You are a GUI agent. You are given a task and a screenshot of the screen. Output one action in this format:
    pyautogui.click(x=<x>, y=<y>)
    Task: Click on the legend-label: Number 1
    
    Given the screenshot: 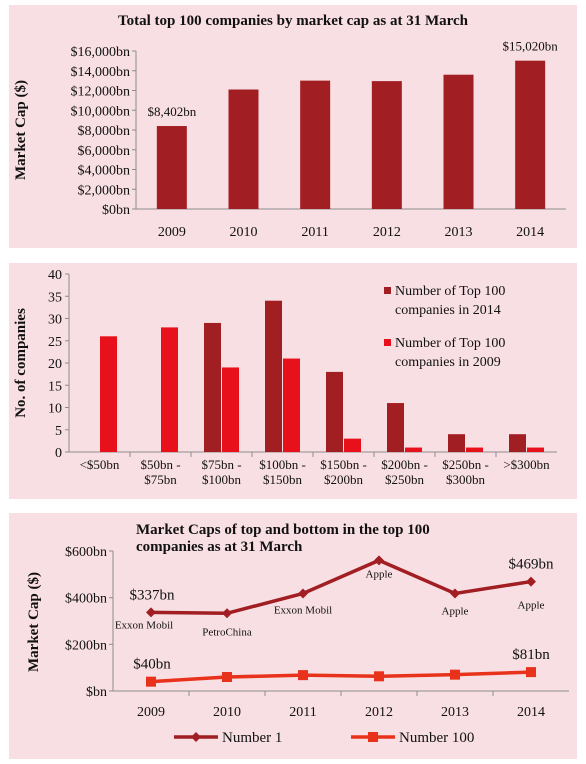 What is the action you would take?
    pyautogui.click(x=252, y=738)
    